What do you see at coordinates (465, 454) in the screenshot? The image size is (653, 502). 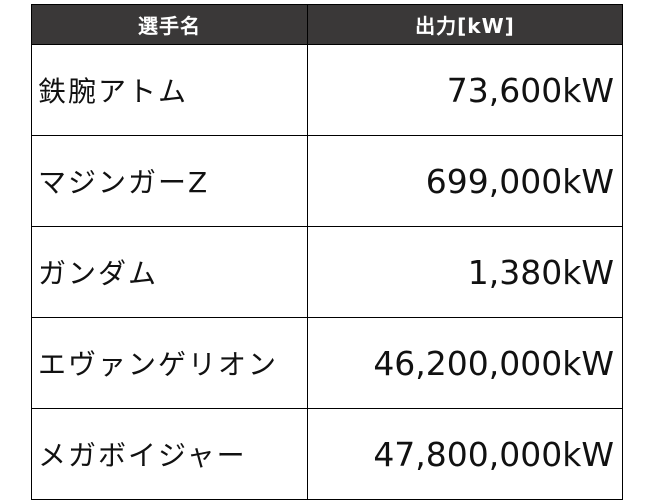 I see `power-value-cell: 47,800,000kW` at bounding box center [465, 454].